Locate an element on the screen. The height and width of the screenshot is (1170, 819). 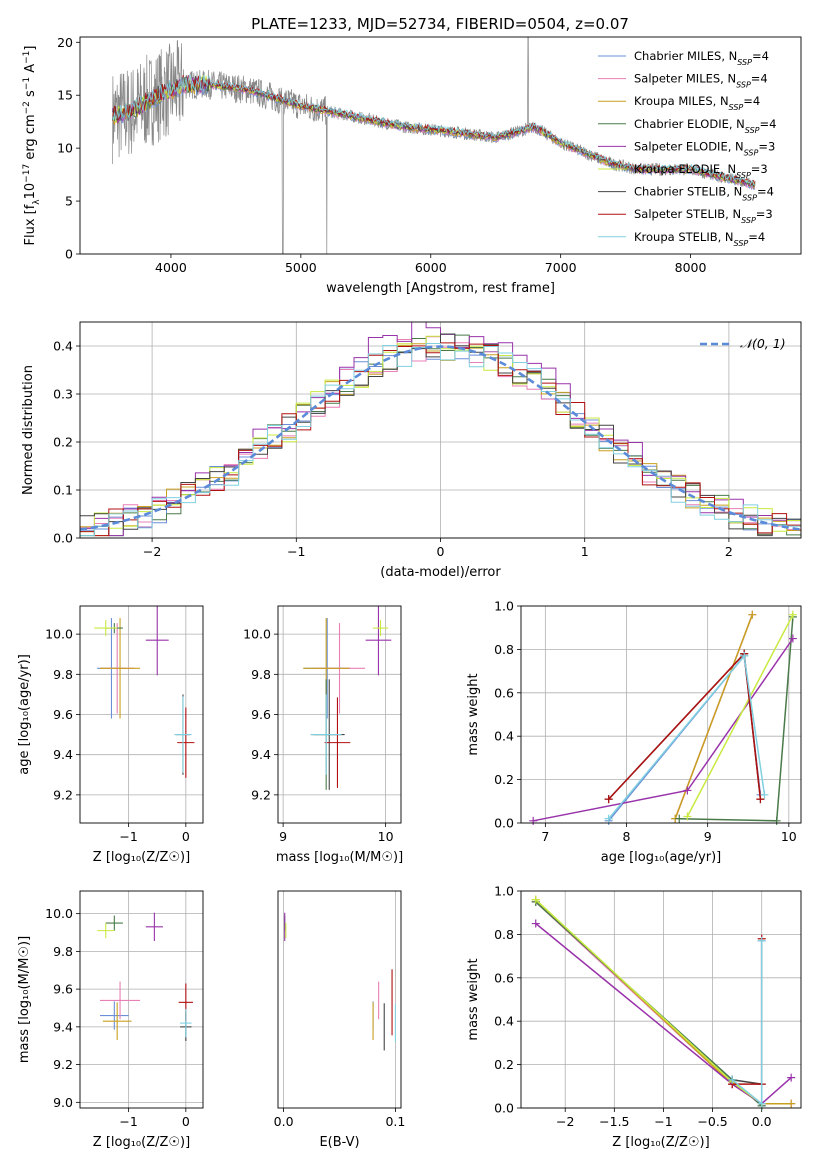
y-axis-label-part: Flux [f is located at coordinates (30, 224).